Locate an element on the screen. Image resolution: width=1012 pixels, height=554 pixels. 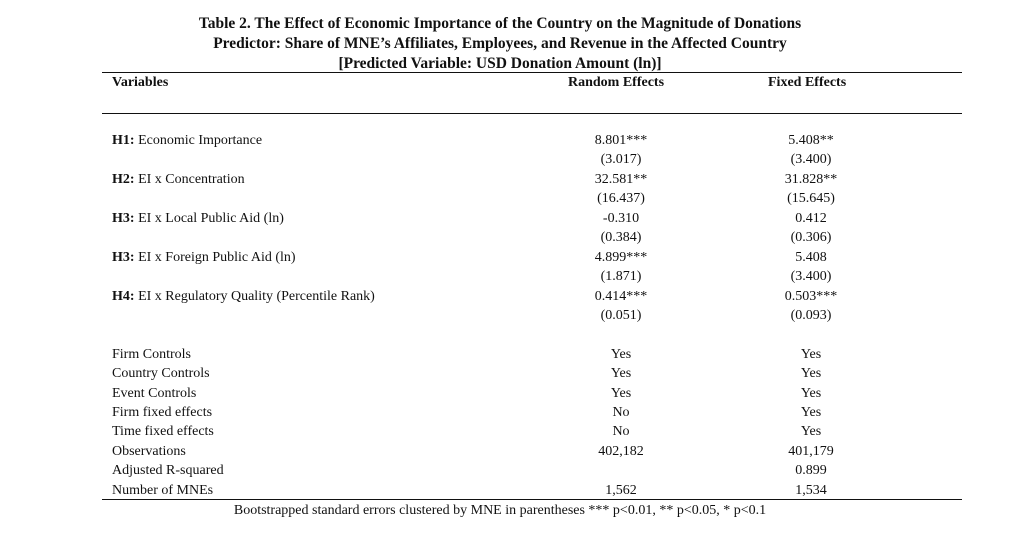
random-effects-coefficient: 32.581** is located at coordinates (621, 179).